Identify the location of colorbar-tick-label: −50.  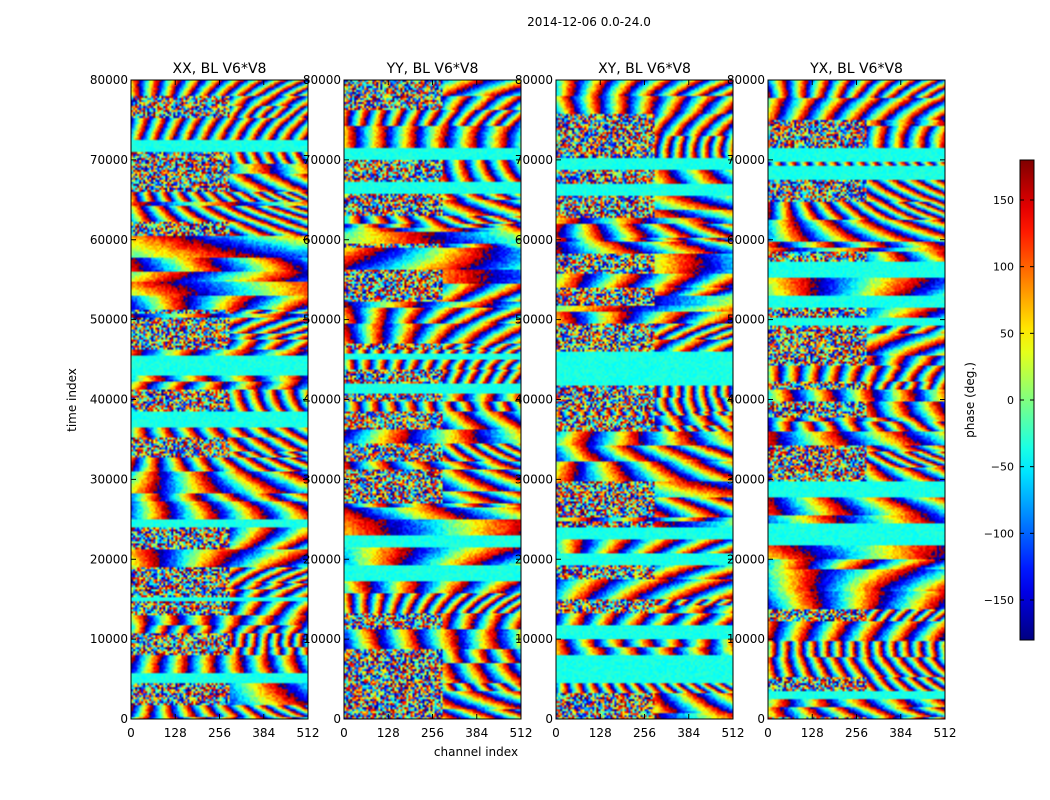
(1002, 467).